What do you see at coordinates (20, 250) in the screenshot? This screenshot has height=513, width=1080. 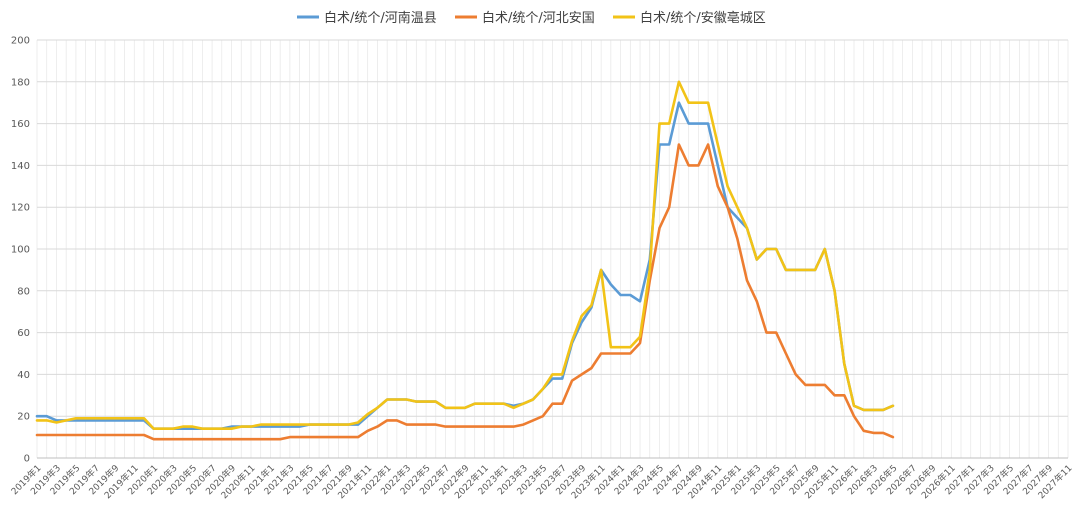 I see `y-tick-label: 100` at bounding box center [20, 250].